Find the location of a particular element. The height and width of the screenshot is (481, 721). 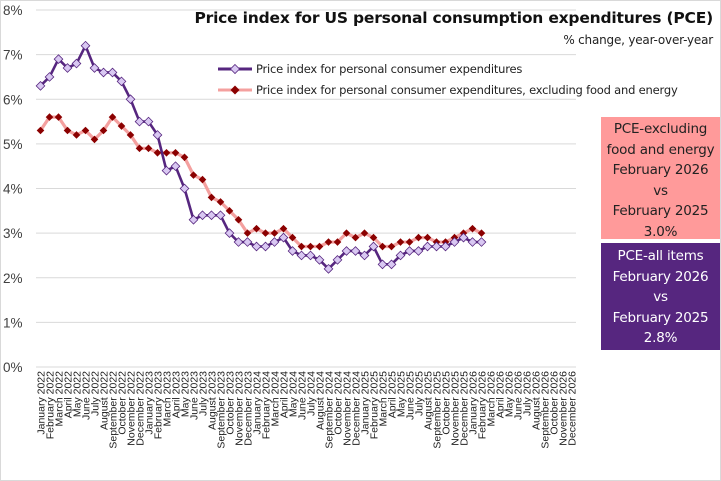

x-tick-label: April 2023 is located at coordinates (177, 394).